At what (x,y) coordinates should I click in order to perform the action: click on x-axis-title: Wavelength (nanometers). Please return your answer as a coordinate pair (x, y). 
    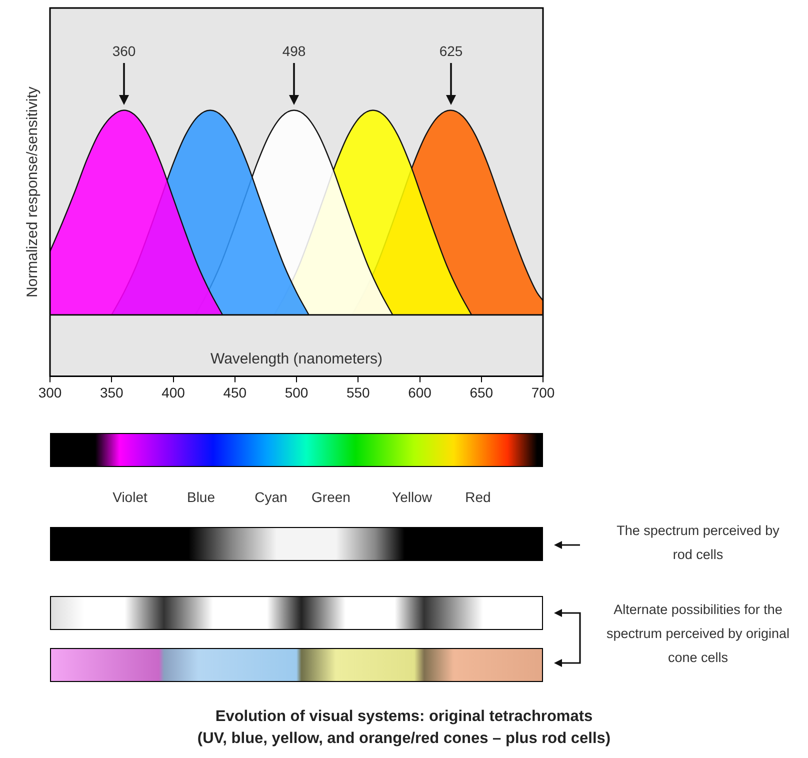
    Looking at the image, I should click on (296, 359).